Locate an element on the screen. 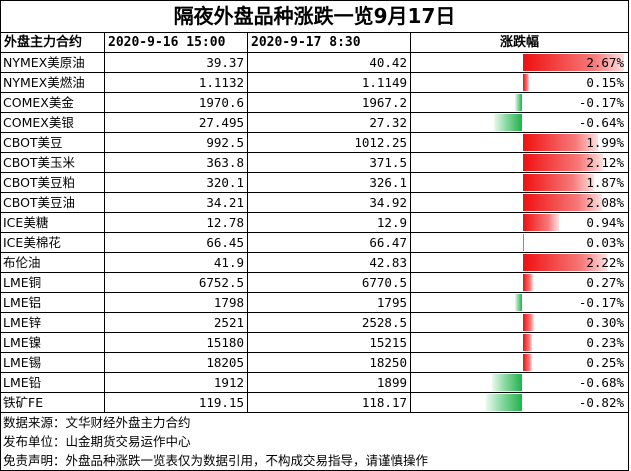  table-row: 铁矿FE 119.15 118.17 -0.82% is located at coordinates (314, 402).